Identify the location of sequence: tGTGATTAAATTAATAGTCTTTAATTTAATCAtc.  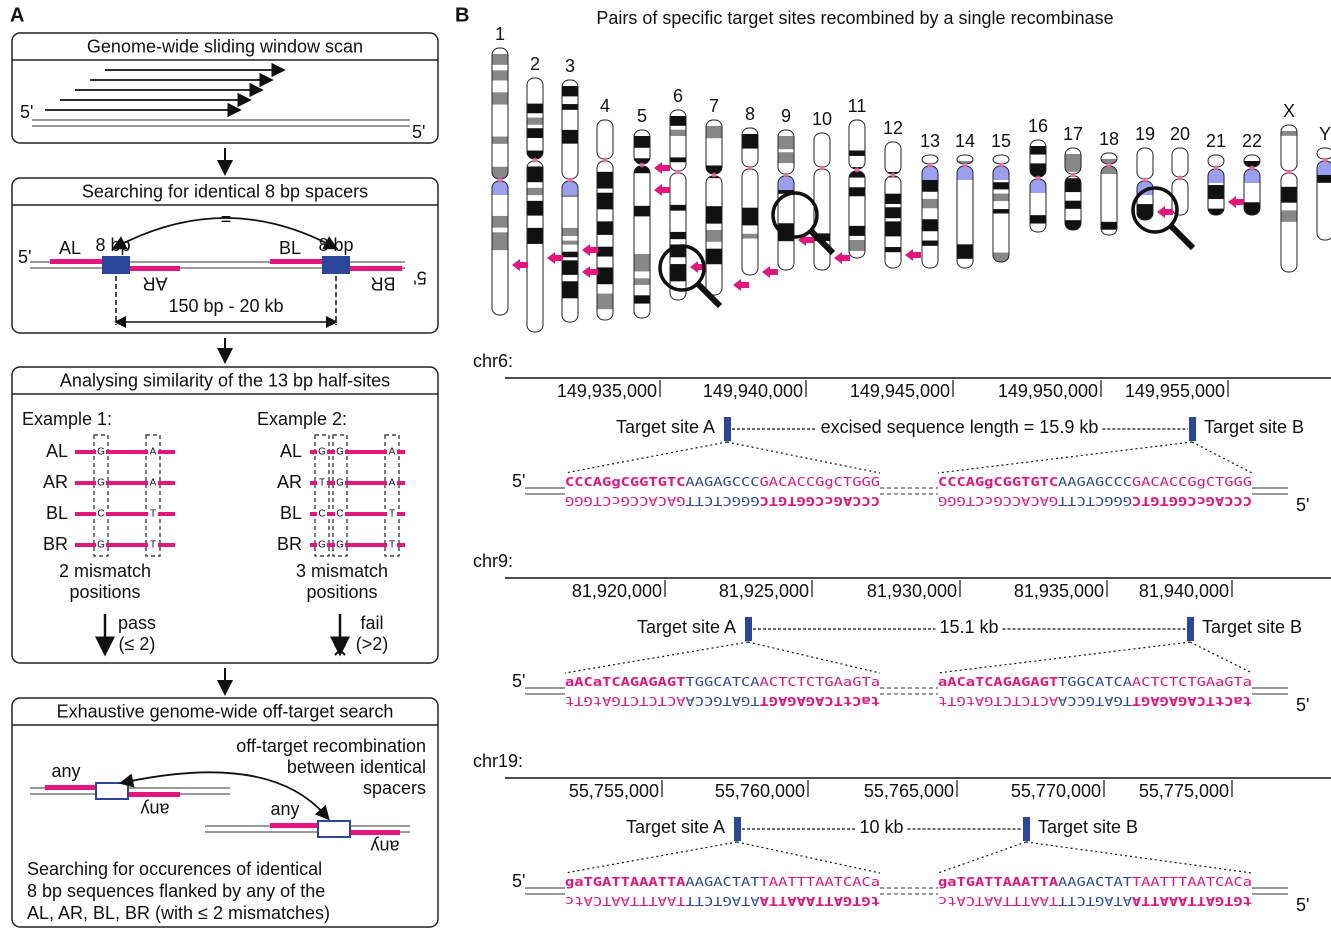
(1095, 902).